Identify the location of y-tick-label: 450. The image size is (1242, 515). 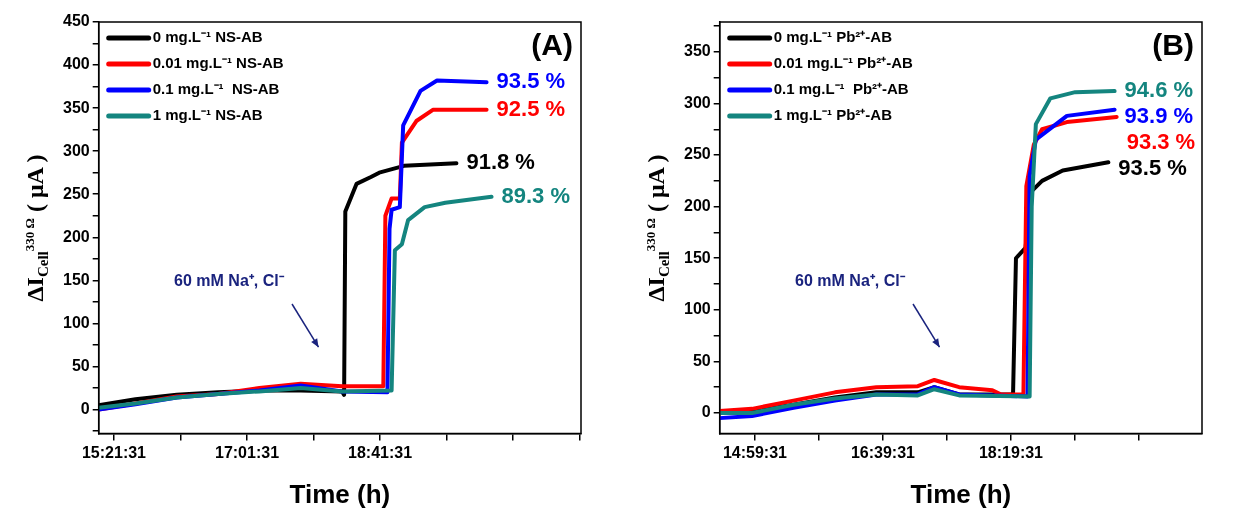
(76, 21).